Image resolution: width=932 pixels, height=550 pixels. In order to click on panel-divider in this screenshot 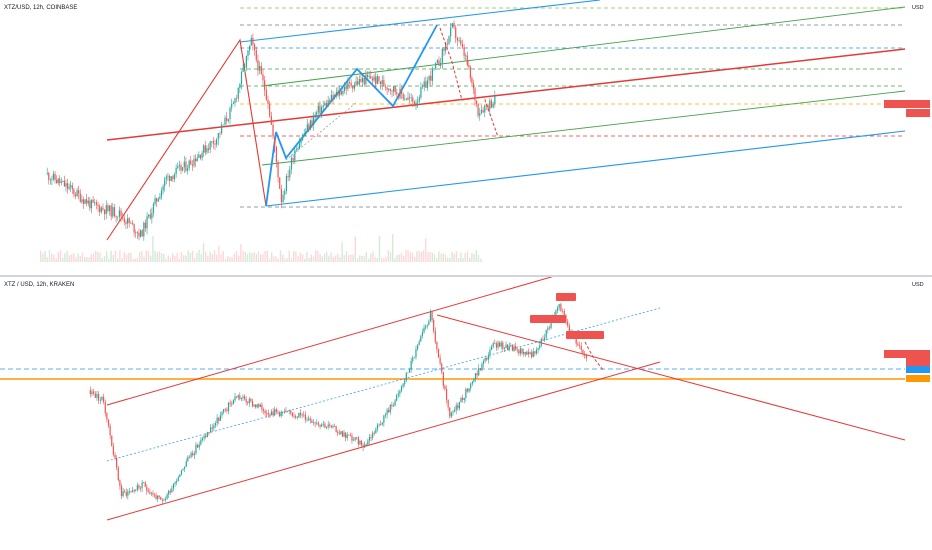, I will do `click(466, 276)`.